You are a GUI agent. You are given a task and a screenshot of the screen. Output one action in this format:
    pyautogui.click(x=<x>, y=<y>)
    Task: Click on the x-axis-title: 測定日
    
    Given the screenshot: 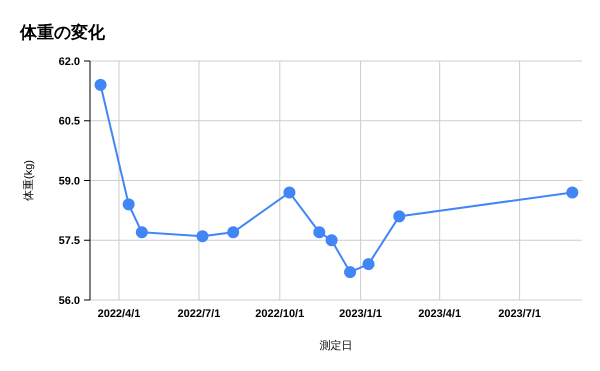 What is the action you would take?
    pyautogui.click(x=336, y=345)
    